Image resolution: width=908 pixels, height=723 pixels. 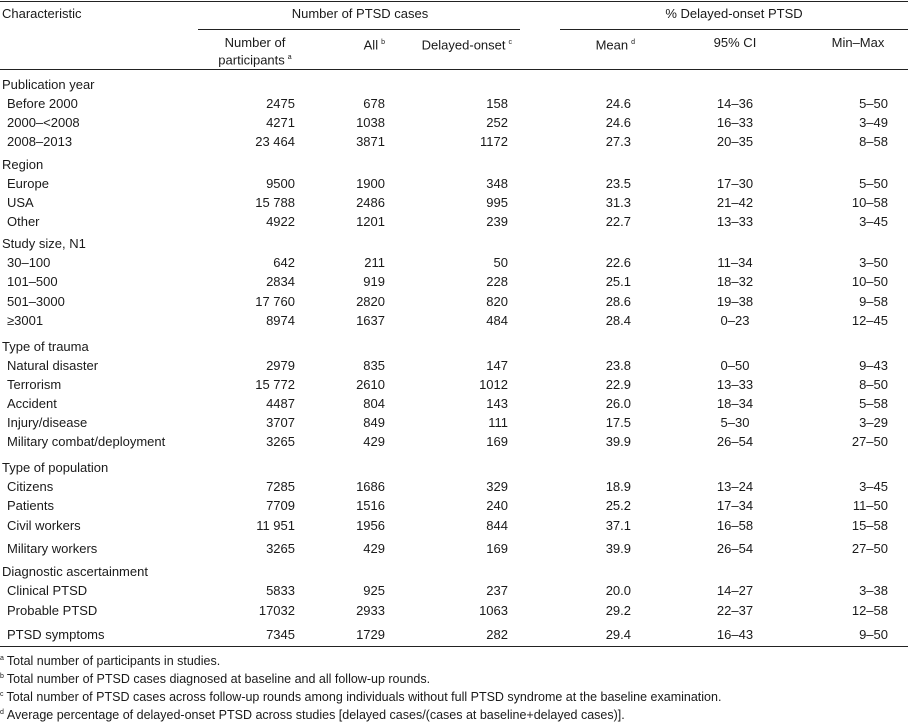 I want to click on cell-all: 1516, so click(x=370, y=505).